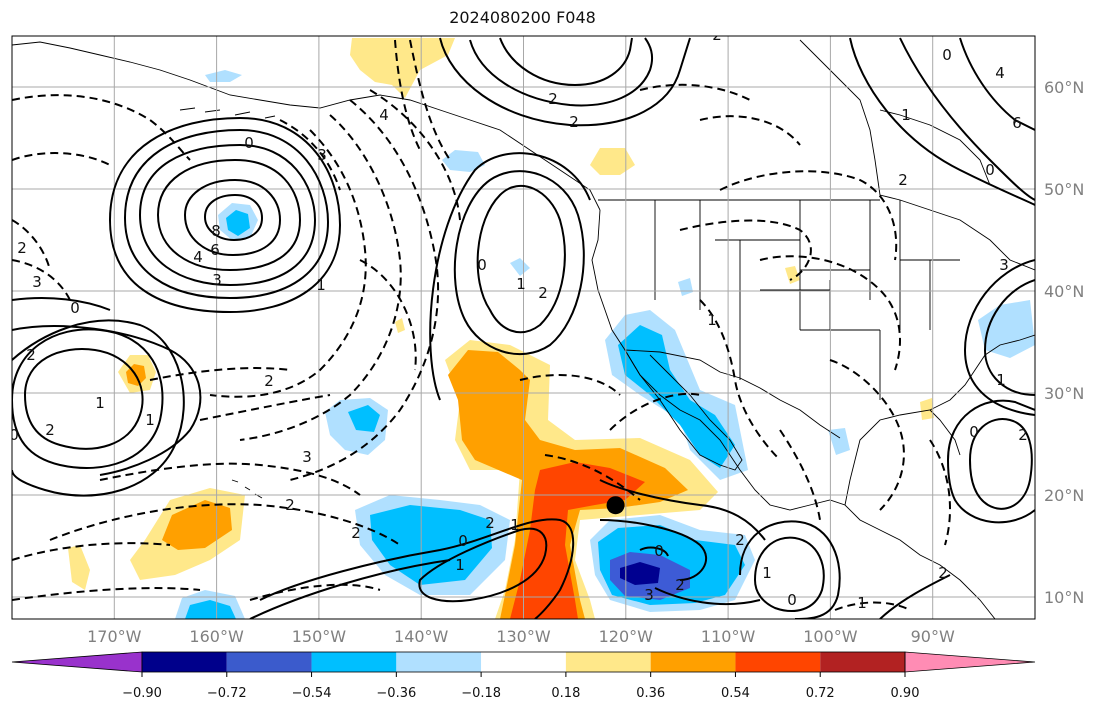 The height and width of the screenshot is (712, 1105). Describe the element at coordinates (626, 636) in the screenshot. I see `lon-label: 120°W` at that location.